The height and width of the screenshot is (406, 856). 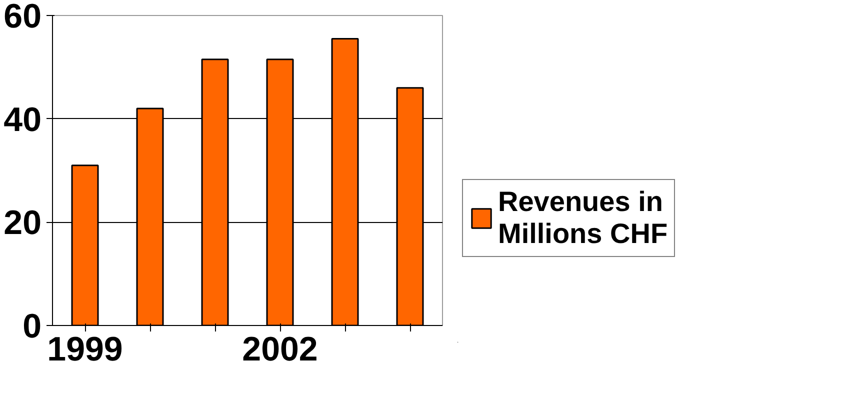 What do you see at coordinates (280, 349) in the screenshot?
I see `x-tick-label: 2002` at bounding box center [280, 349].